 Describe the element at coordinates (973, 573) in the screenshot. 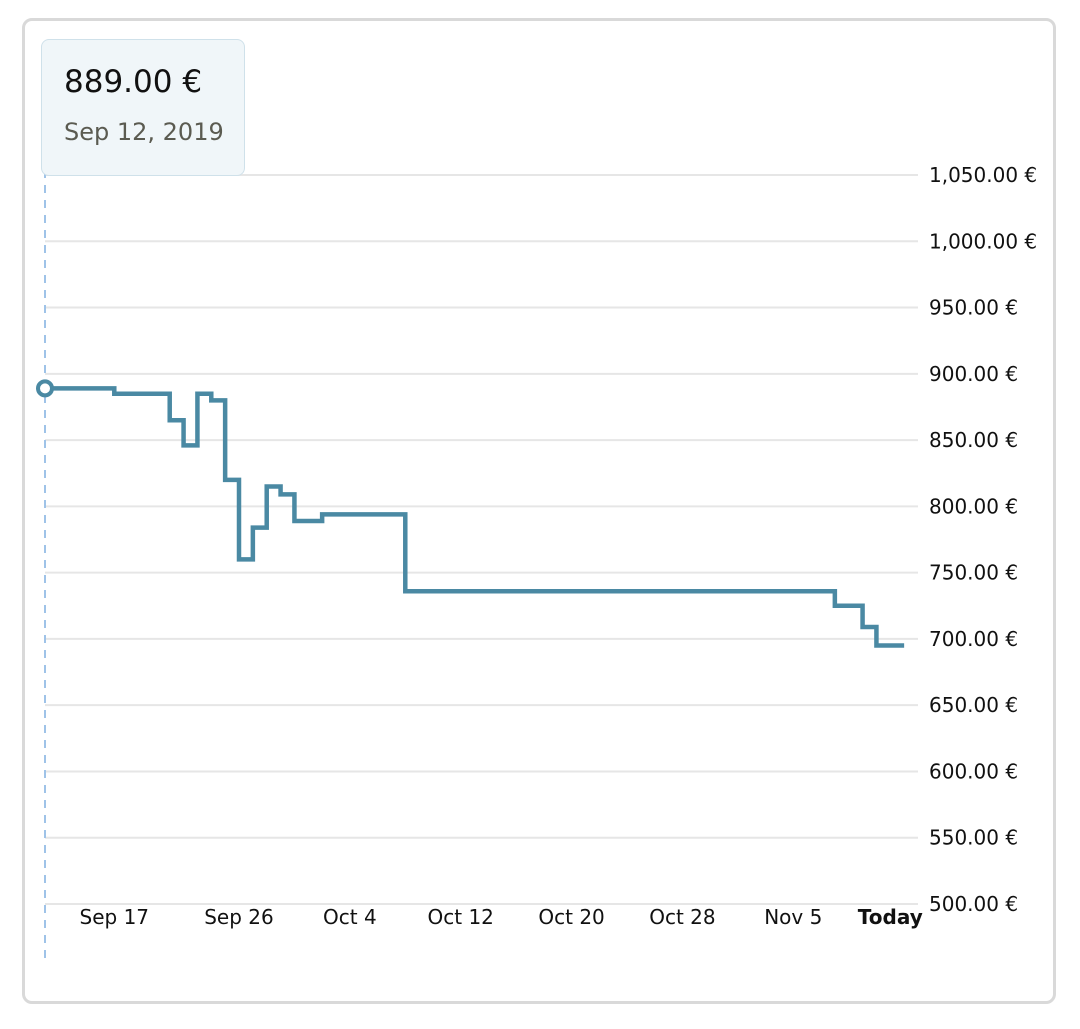

I see `y-tick-label: 750.00 €` at that location.